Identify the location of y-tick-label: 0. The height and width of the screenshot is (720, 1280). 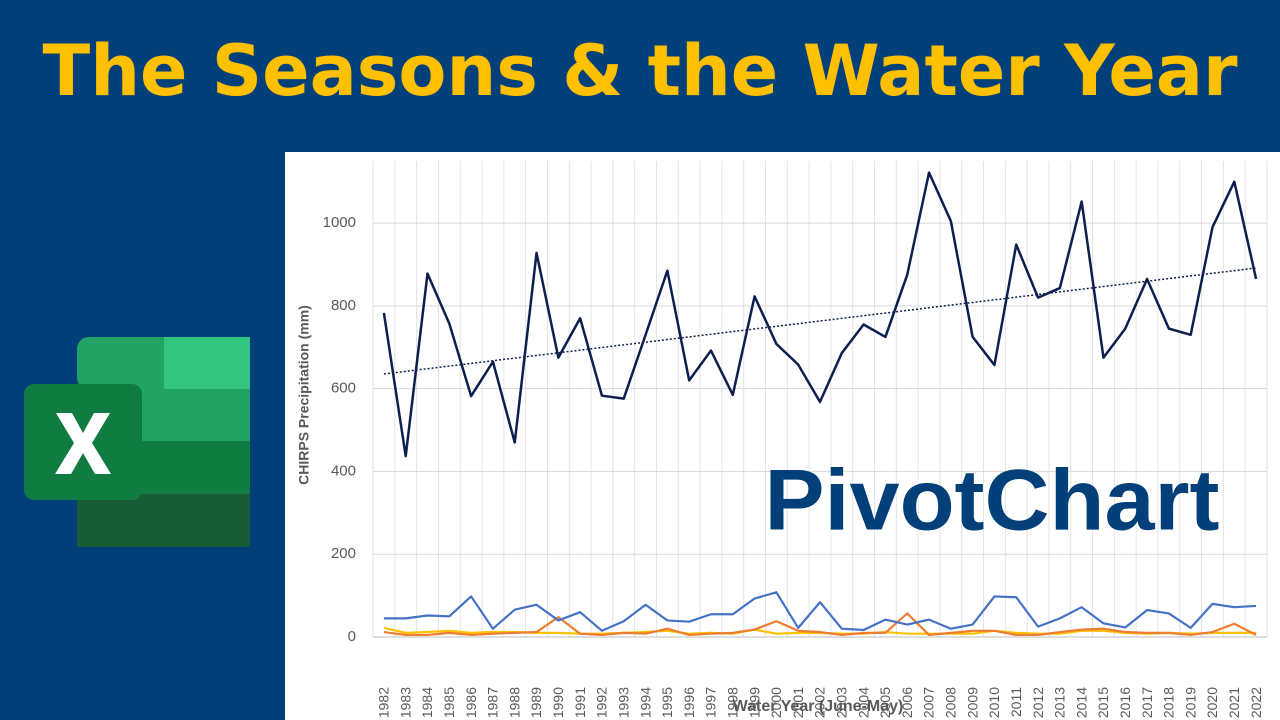
(352, 636).